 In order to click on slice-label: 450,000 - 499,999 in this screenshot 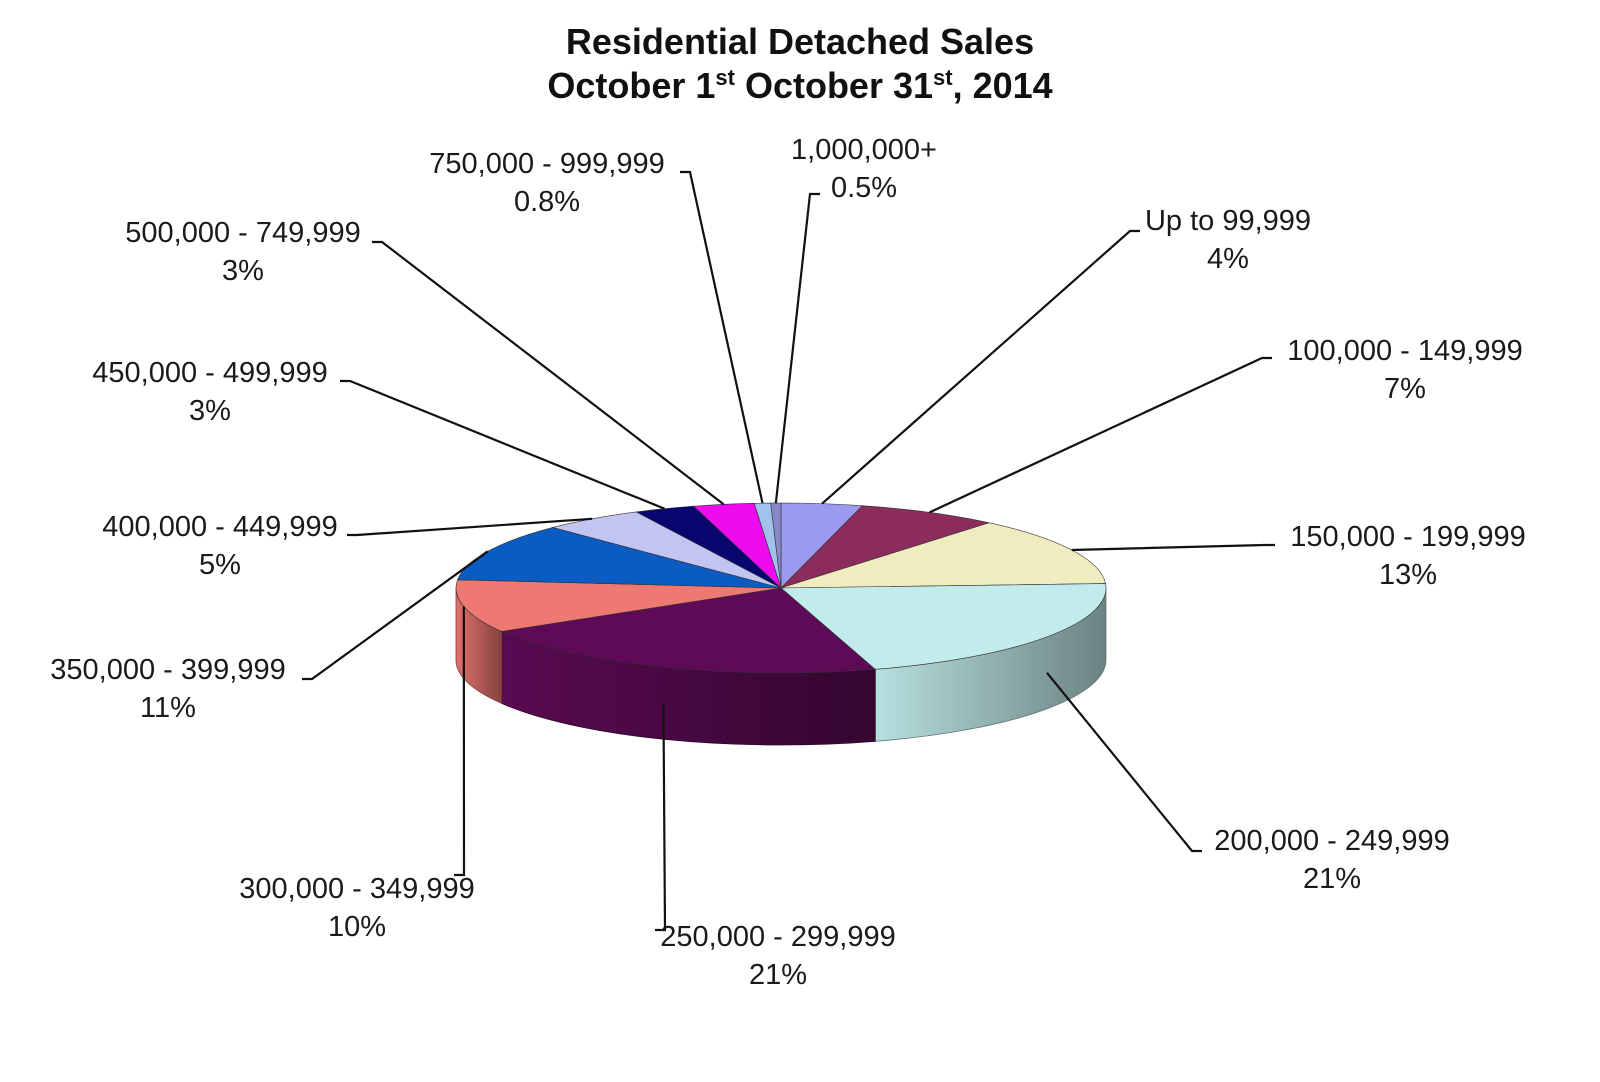, I will do `click(209, 373)`.